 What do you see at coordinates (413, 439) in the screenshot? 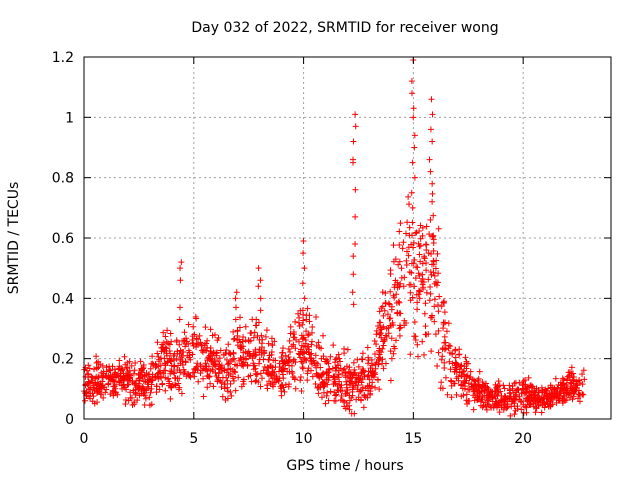
I see `x-tick-label: 15` at bounding box center [413, 439].